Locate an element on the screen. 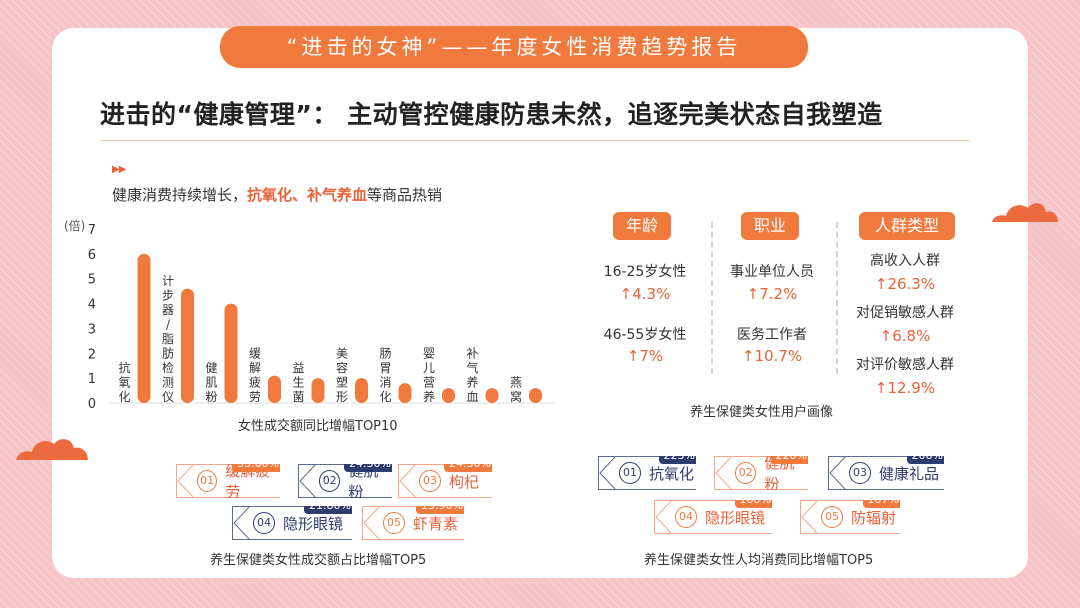 The image size is (1080, 608). double-arrow-icon: ▶▶ is located at coordinates (119, 169).